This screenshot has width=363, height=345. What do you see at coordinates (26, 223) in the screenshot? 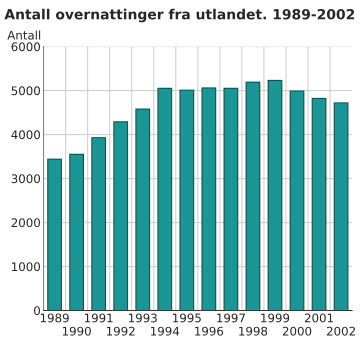
I see `y-tick-label: 2000` at bounding box center [26, 223].